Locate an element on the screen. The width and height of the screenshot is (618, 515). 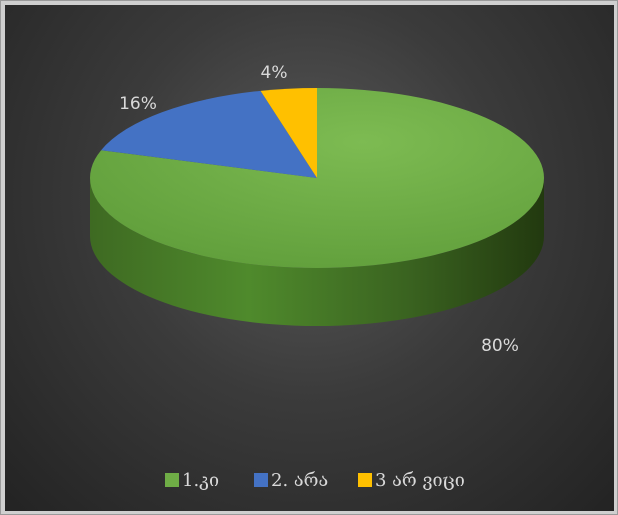
data-label-3: 4% is located at coordinates (274, 73).